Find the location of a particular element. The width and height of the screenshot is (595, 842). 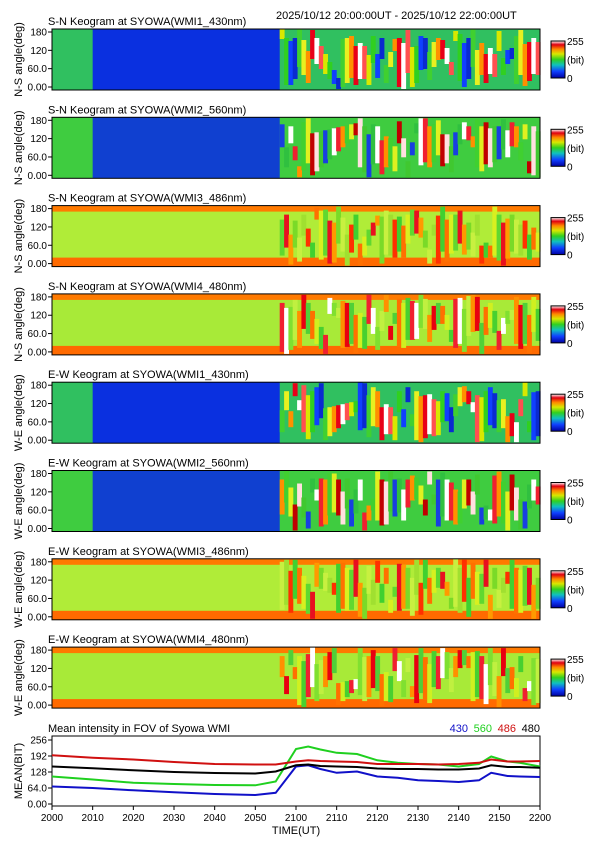

keogram-image is located at coordinates (296, 413).